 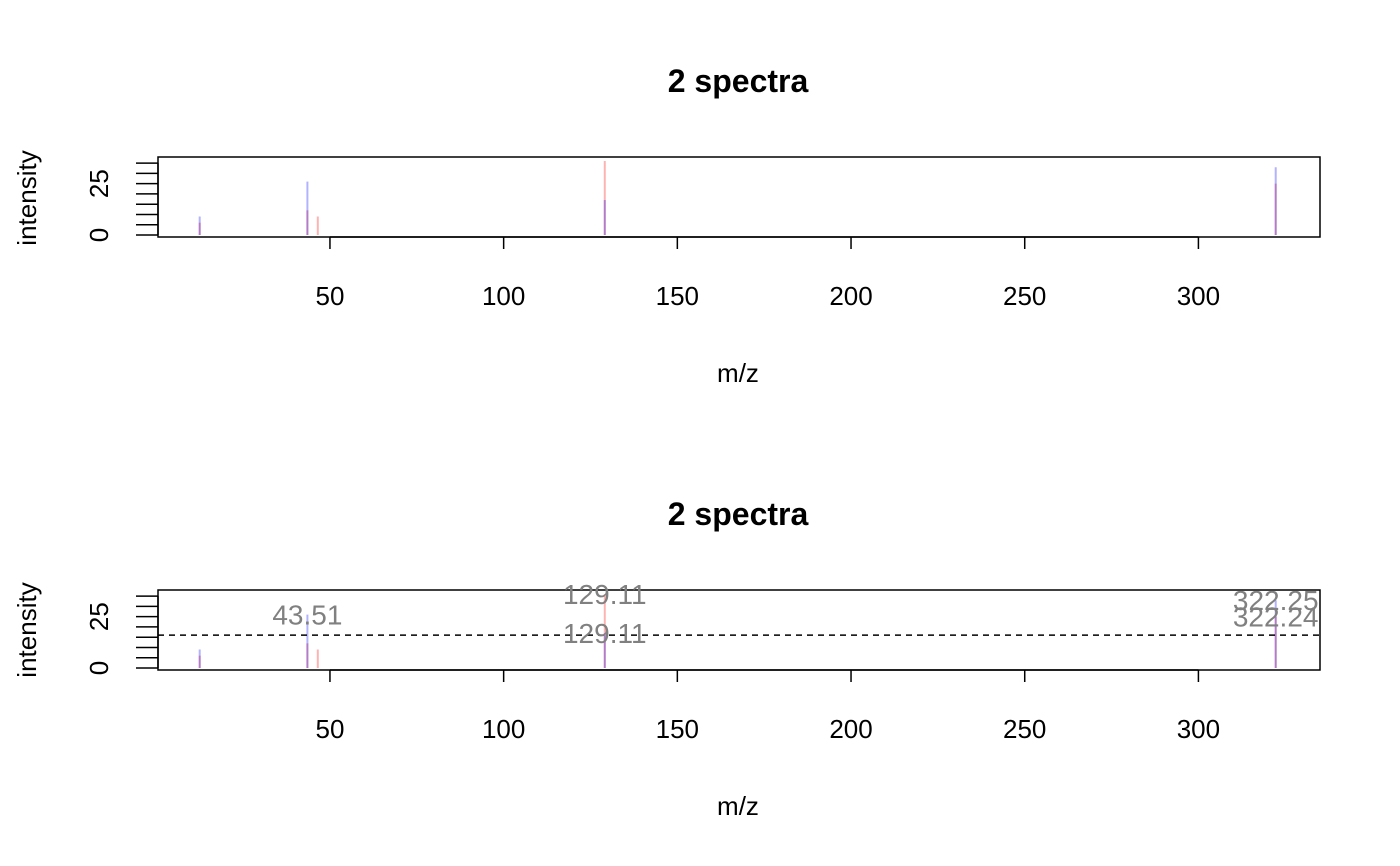 What do you see at coordinates (307, 615) in the screenshot?
I see `peak-label: 43.51` at bounding box center [307, 615].